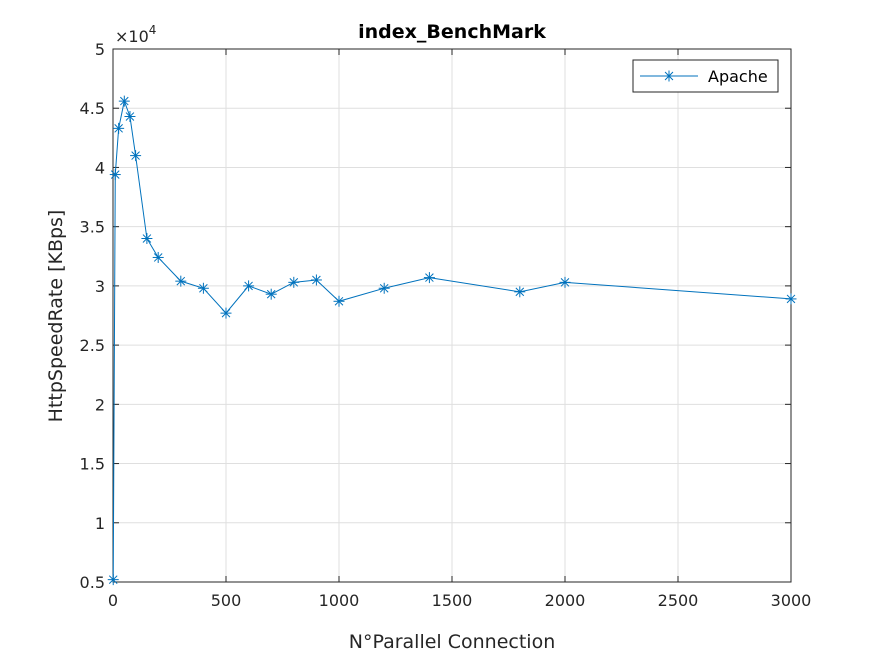  What do you see at coordinates (92, 227) in the screenshot?
I see `y-tick-label: 3.5` at bounding box center [92, 227].